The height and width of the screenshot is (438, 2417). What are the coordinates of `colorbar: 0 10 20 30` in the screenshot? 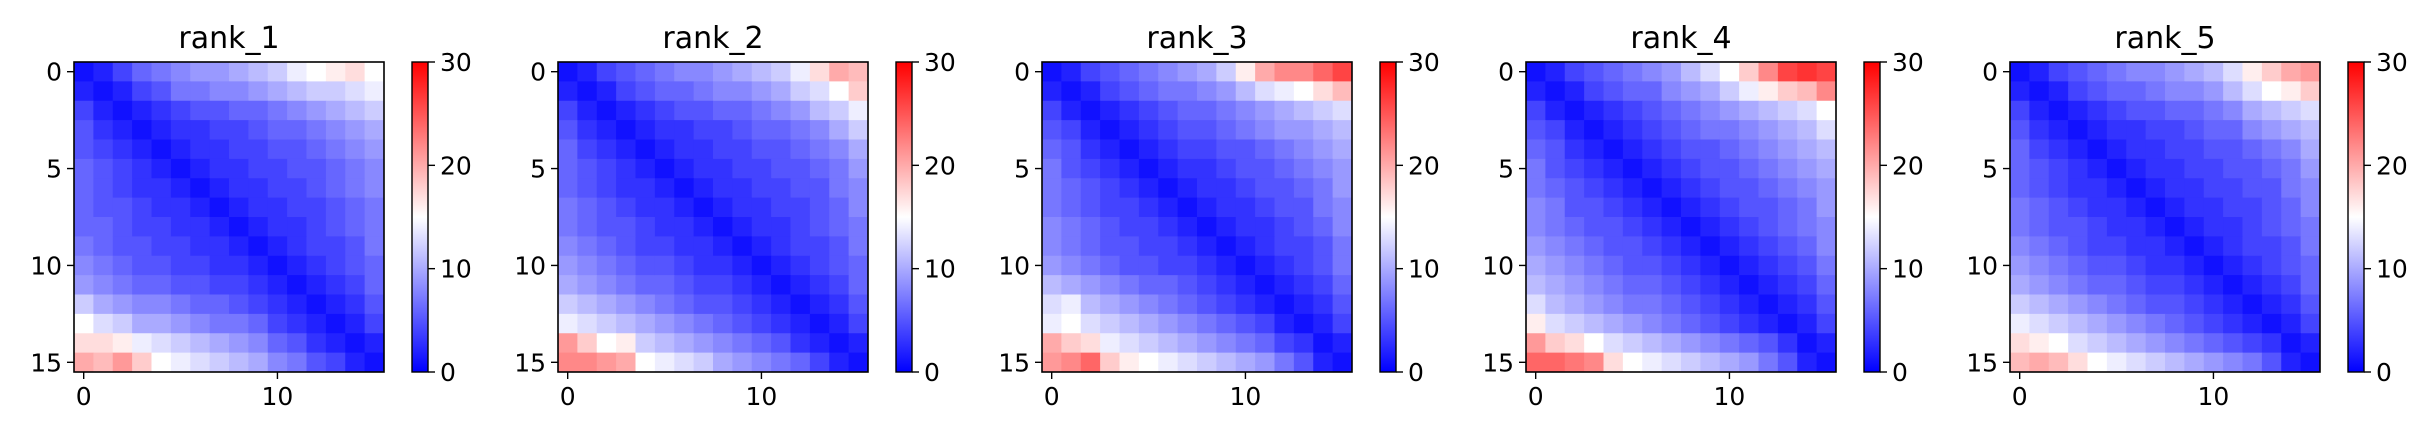 It's located at (1409, 217).